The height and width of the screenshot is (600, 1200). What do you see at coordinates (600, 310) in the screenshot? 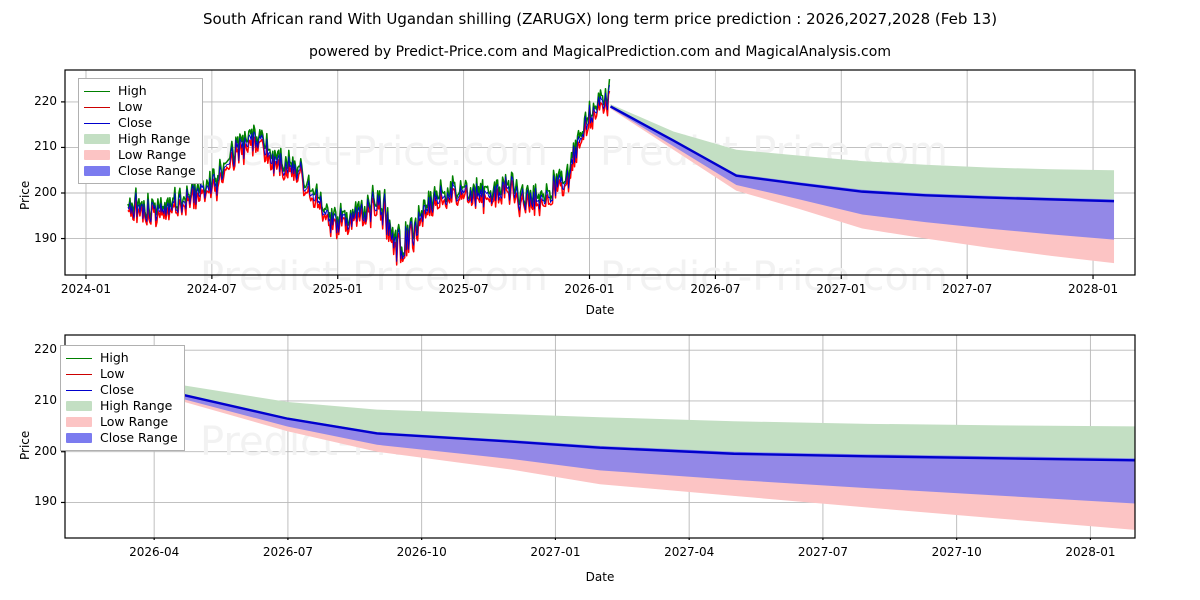
I see `top-chart-xlabel: Date` at bounding box center [600, 310].